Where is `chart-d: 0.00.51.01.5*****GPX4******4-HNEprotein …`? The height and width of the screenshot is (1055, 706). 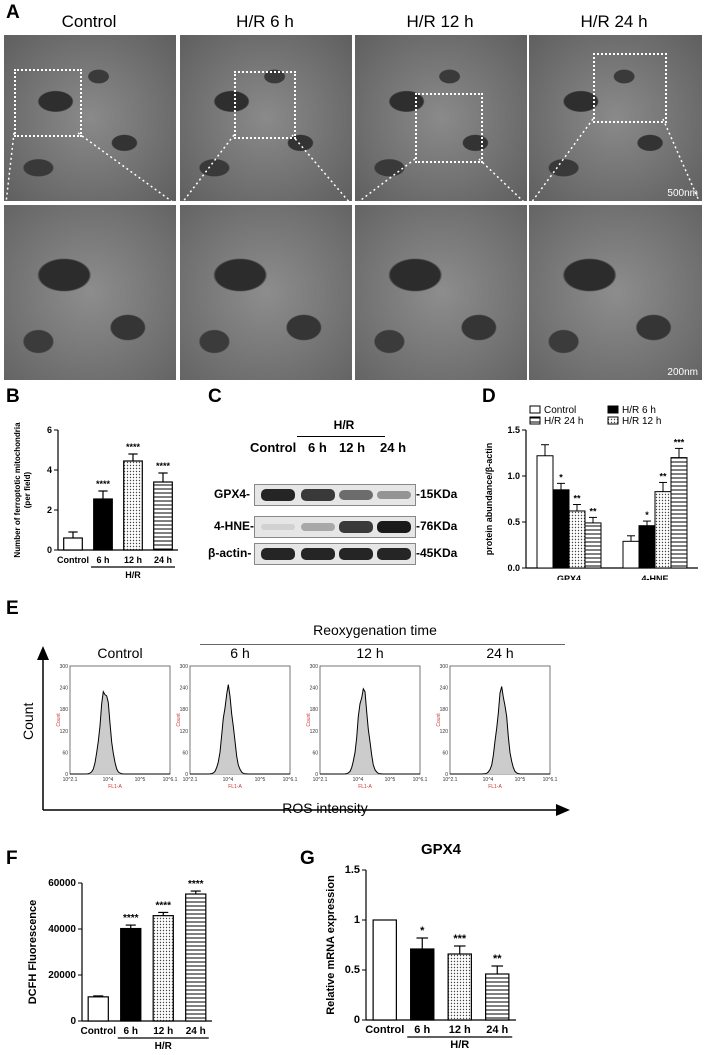 chart-d: 0.00.51.01.5*****GPX4******4-HNEprotein … is located at coordinates (591, 492).